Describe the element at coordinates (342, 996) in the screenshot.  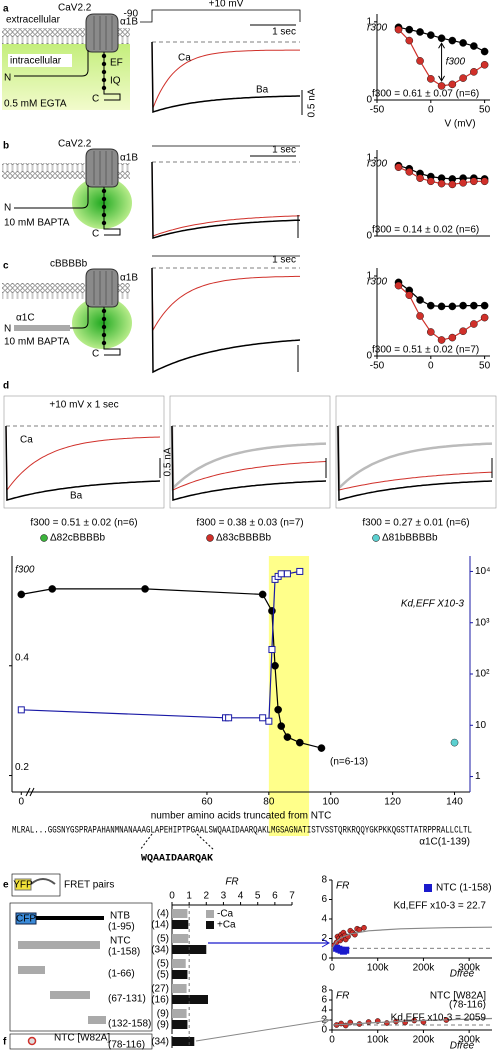
I see `y-axis-label: FR` at that location.